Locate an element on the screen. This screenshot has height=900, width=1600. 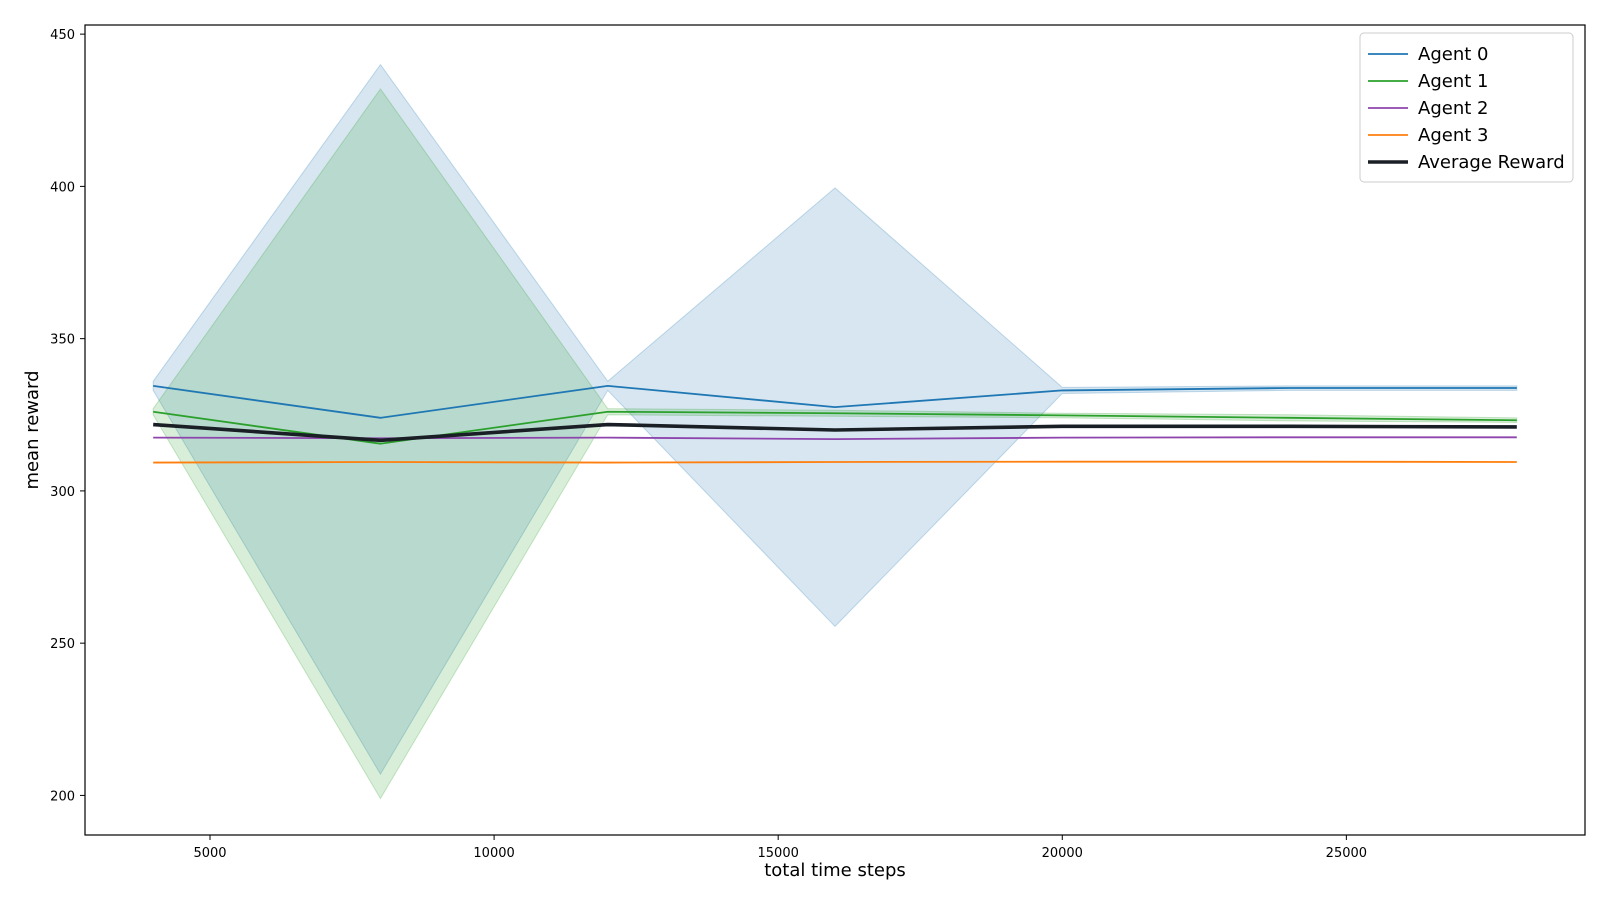
legend-label-agent-1: Agent 1 is located at coordinates (1453, 81).